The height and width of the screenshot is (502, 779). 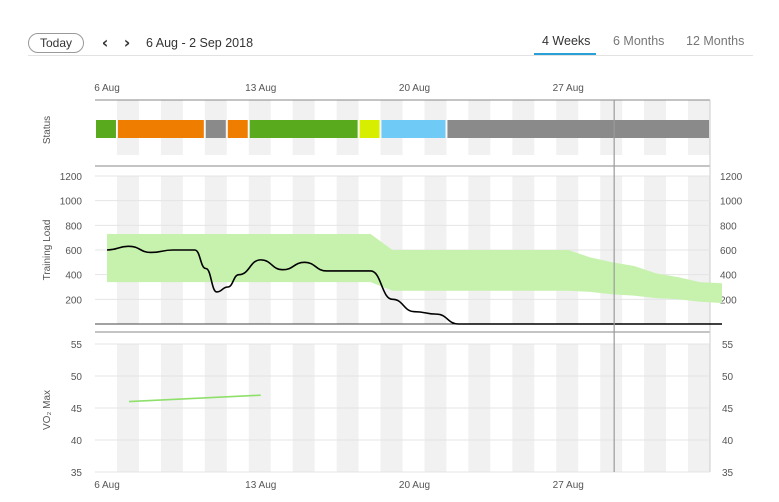 What do you see at coordinates (339, 88) in the screenshot?
I see `status-x-tick-labels: 6 Aug 13 Aug 20 Aug 27 Aug` at bounding box center [339, 88].